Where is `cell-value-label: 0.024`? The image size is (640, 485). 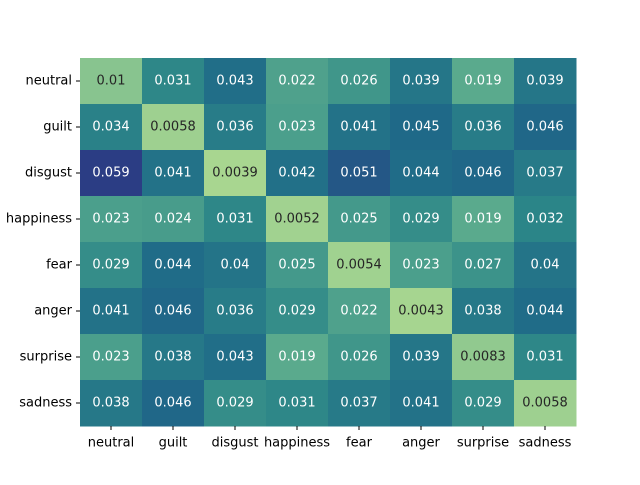 cell-value-label: 0.024 is located at coordinates (172, 219).